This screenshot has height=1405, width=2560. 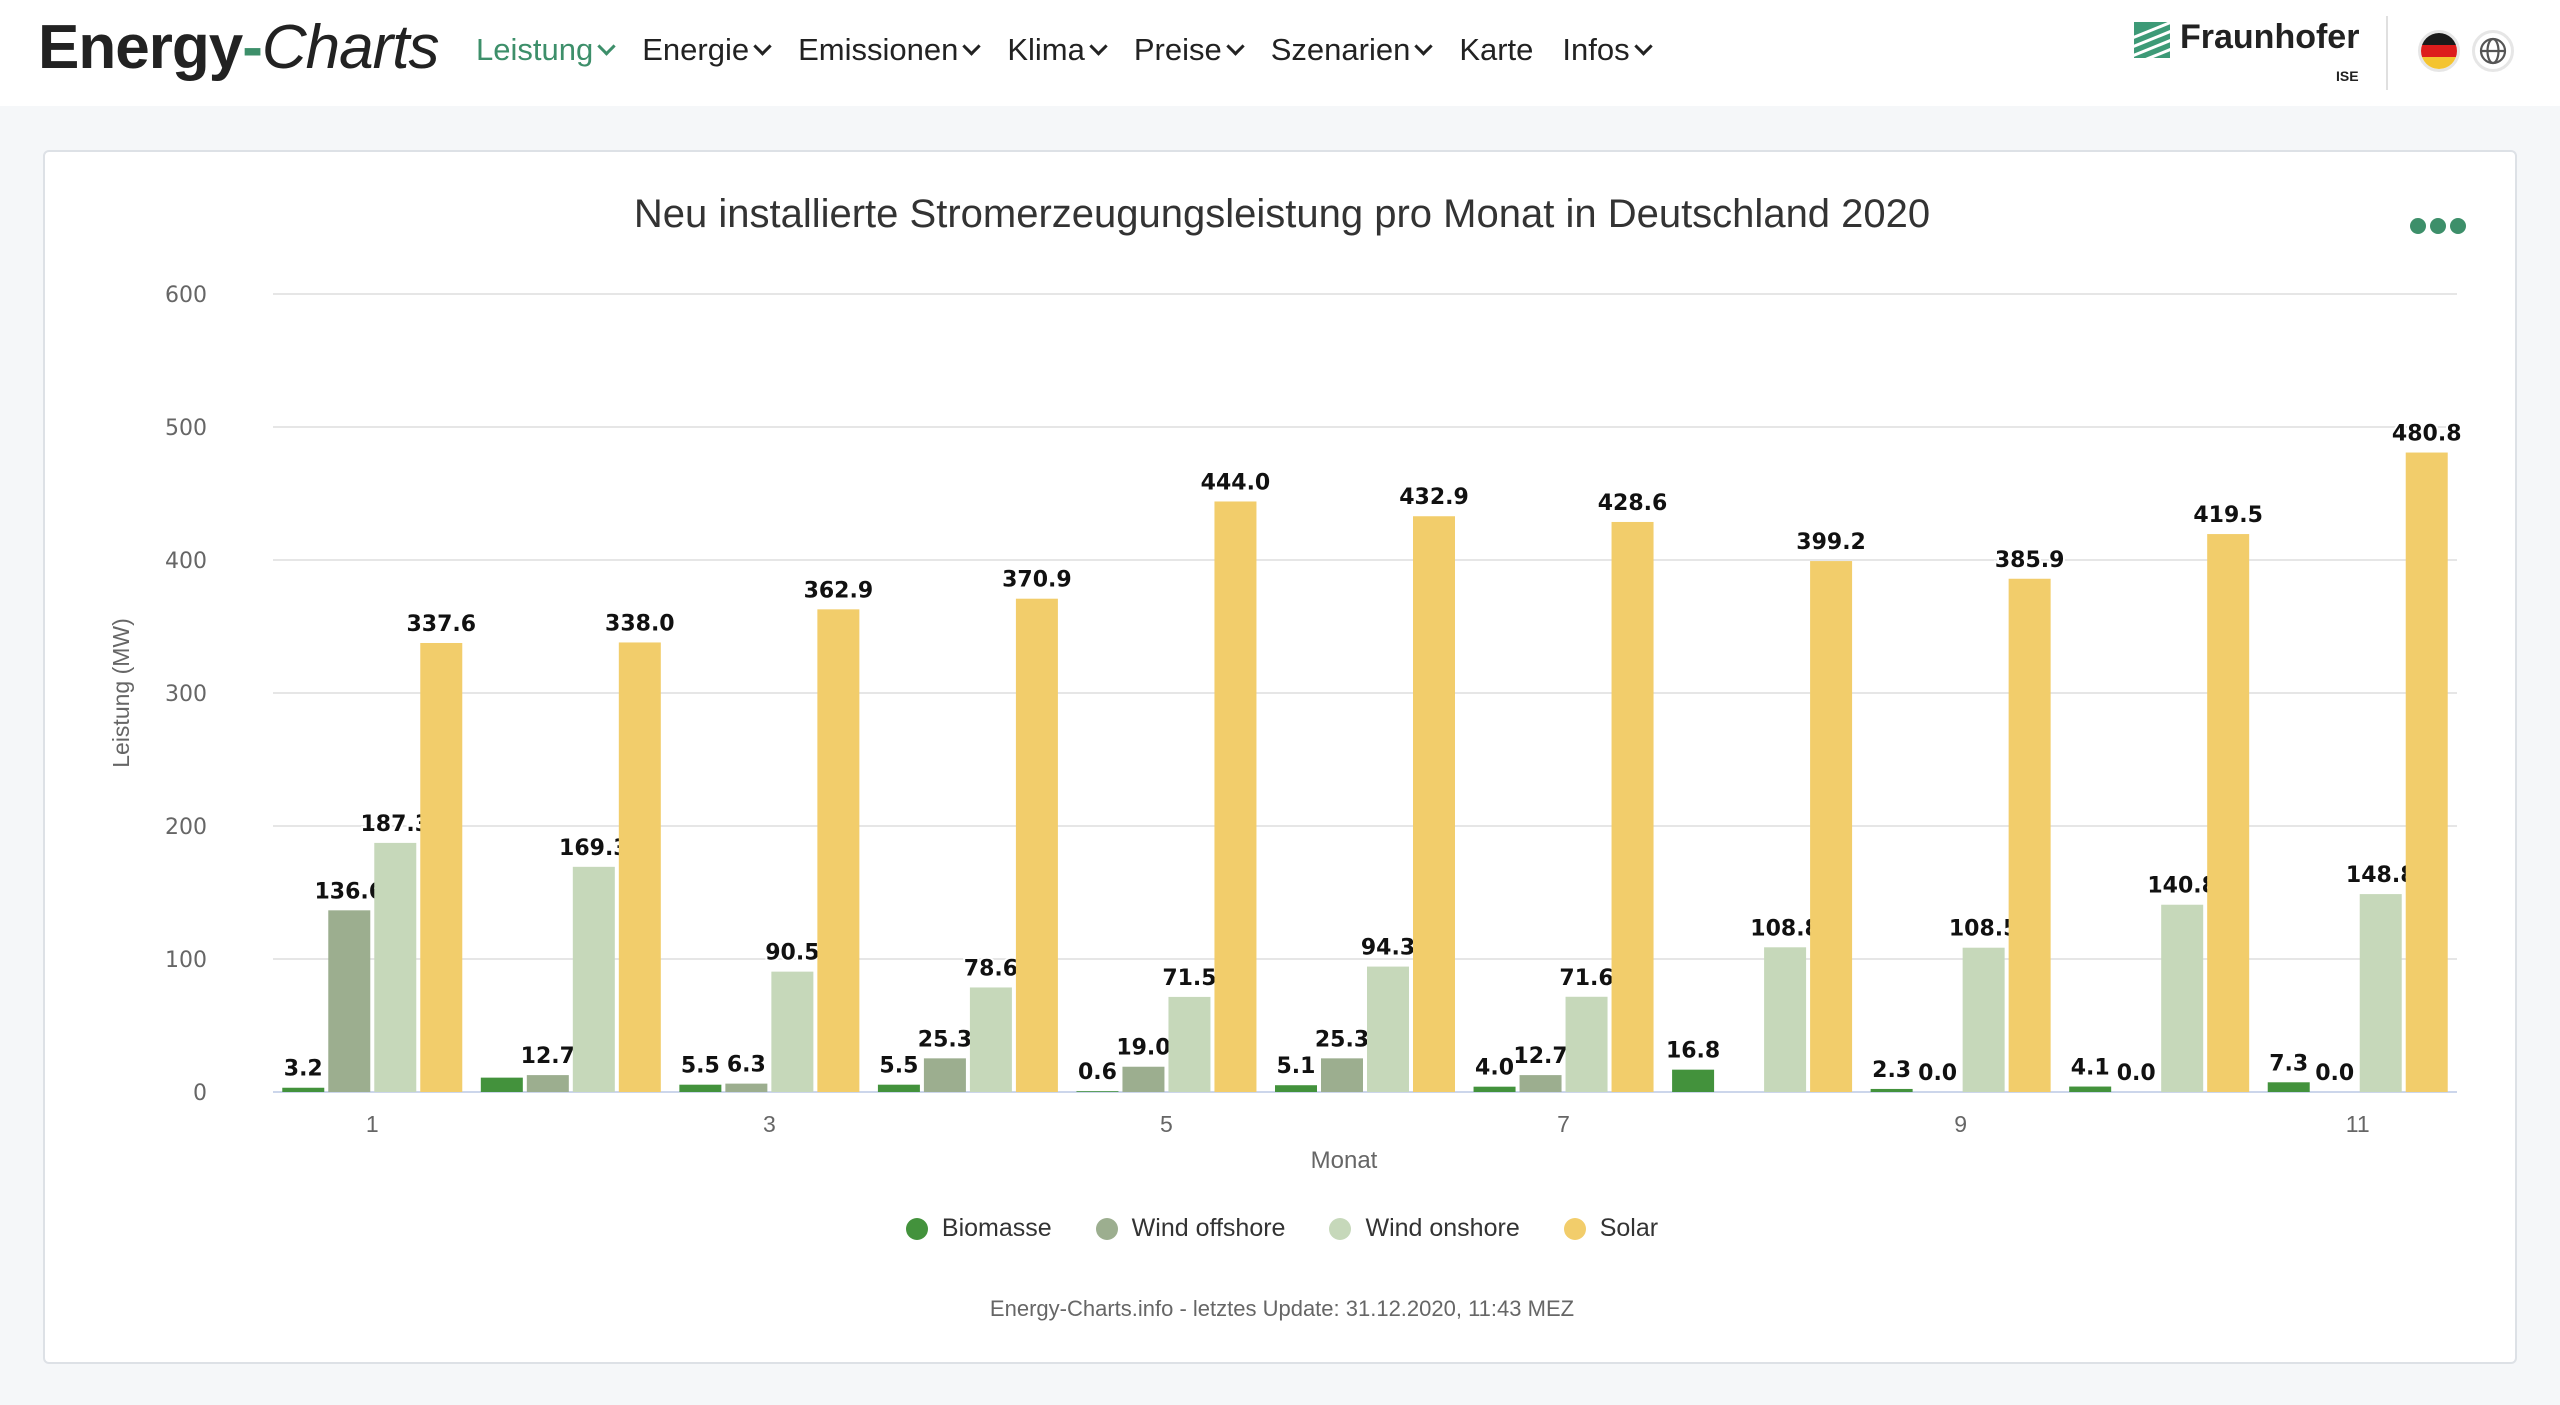 I want to click on data-label: 71.6, so click(x=1586, y=978).